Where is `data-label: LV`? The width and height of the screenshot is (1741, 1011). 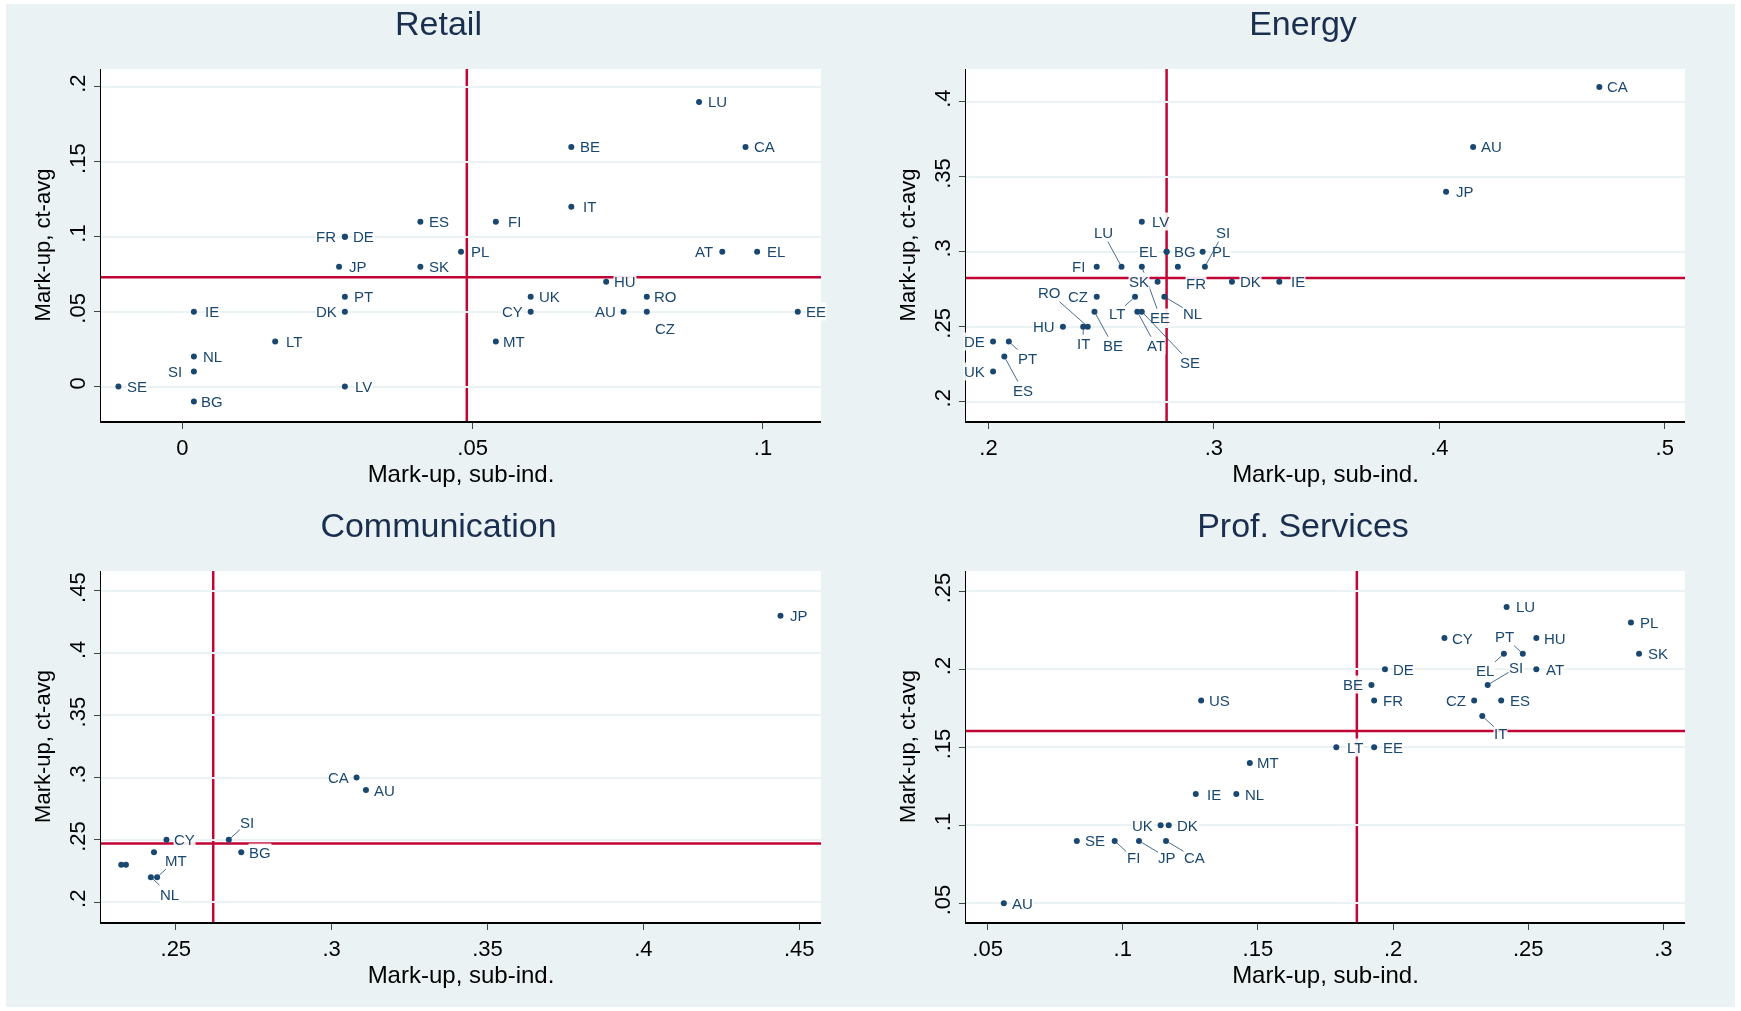 data-label: LV is located at coordinates (1161, 221).